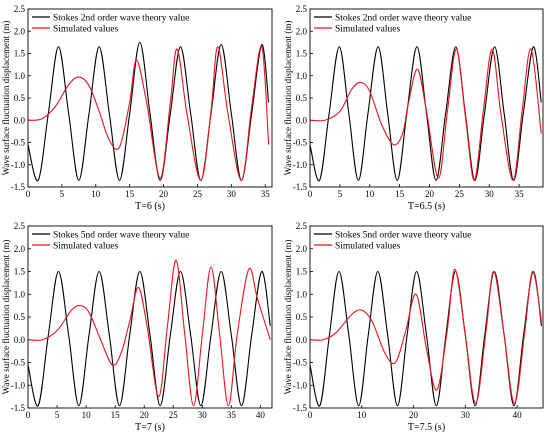 This screenshot has width=550, height=432. I want to click on x-axis-label: T=7.5 (s), so click(426, 427).